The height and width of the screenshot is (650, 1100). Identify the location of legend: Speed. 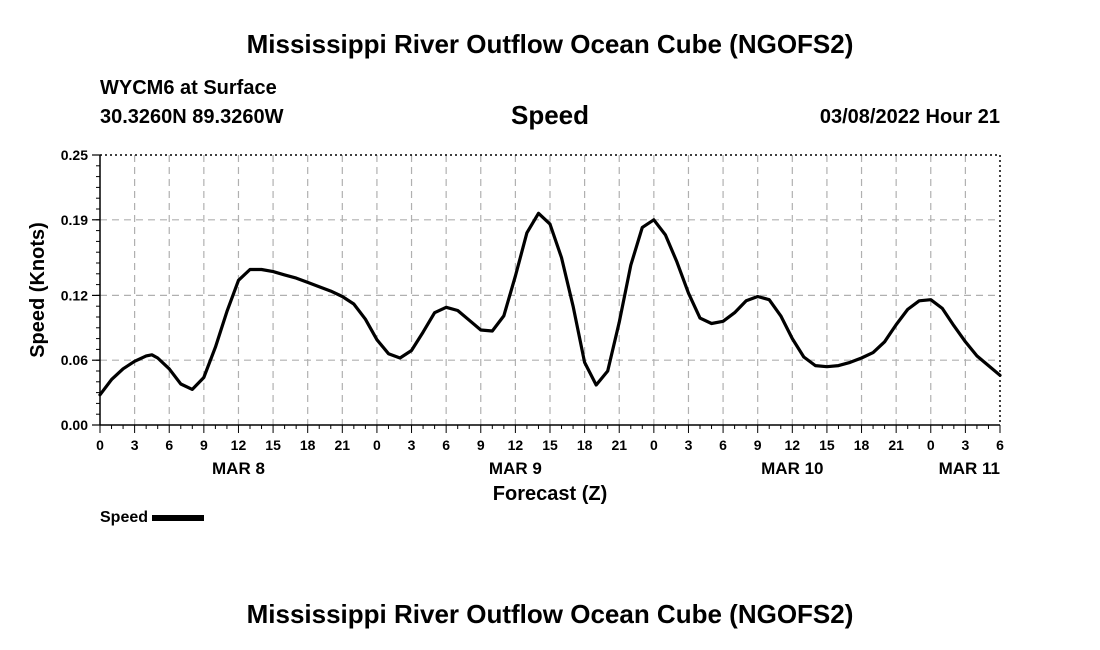
(152, 518).